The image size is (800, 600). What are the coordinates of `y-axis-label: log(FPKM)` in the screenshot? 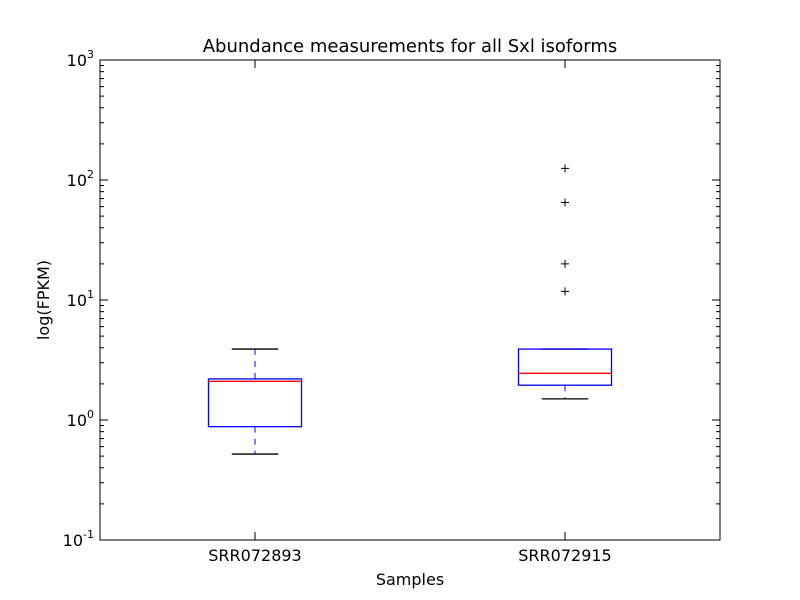 It's located at (43, 300).